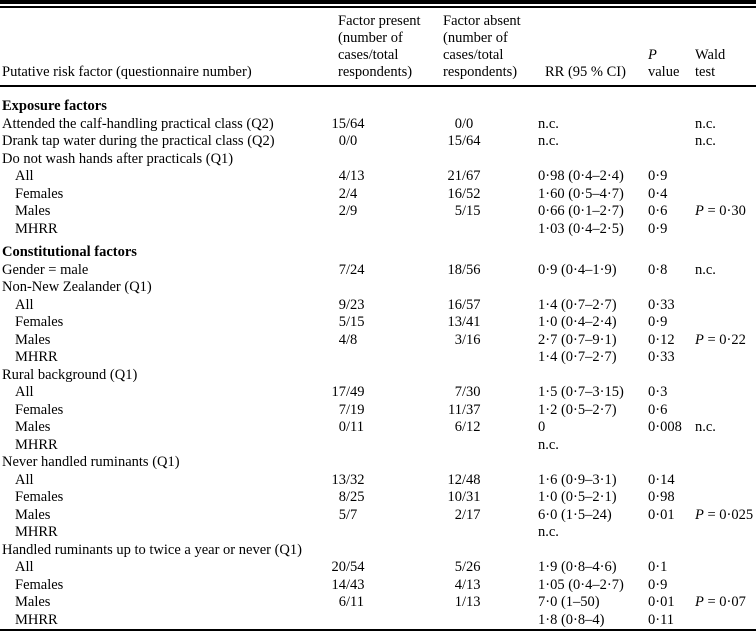 This screenshot has width=756, height=633. I want to click on rr-ci-value: 0, so click(542, 427).